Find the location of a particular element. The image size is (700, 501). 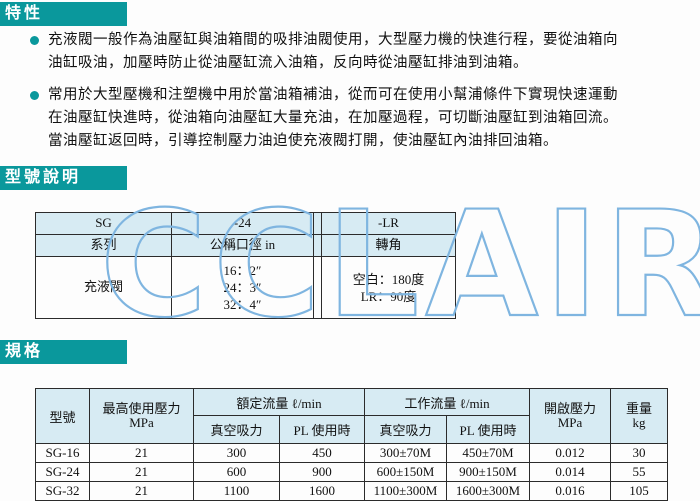

value-cell: 900±150M is located at coordinates (488, 472).